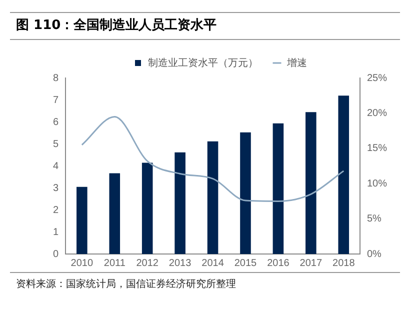 The height and width of the screenshot is (320, 410). I want to click on x-tick-label: 2010, so click(82, 263).